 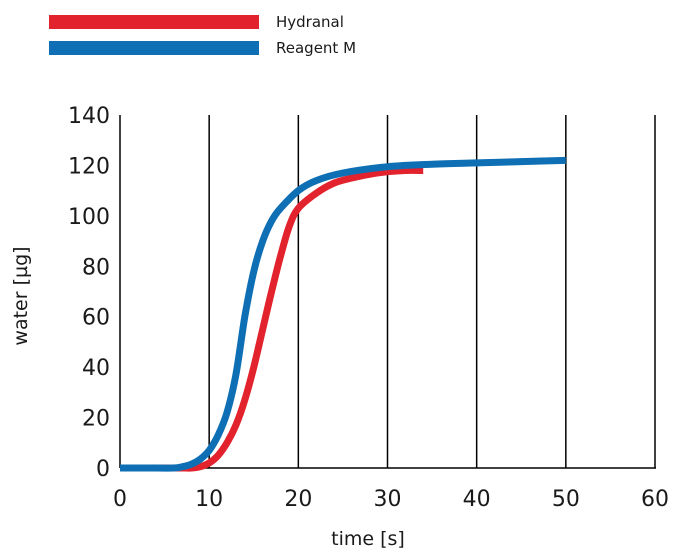 I want to click on x-tick-label: 20, so click(x=298, y=499).